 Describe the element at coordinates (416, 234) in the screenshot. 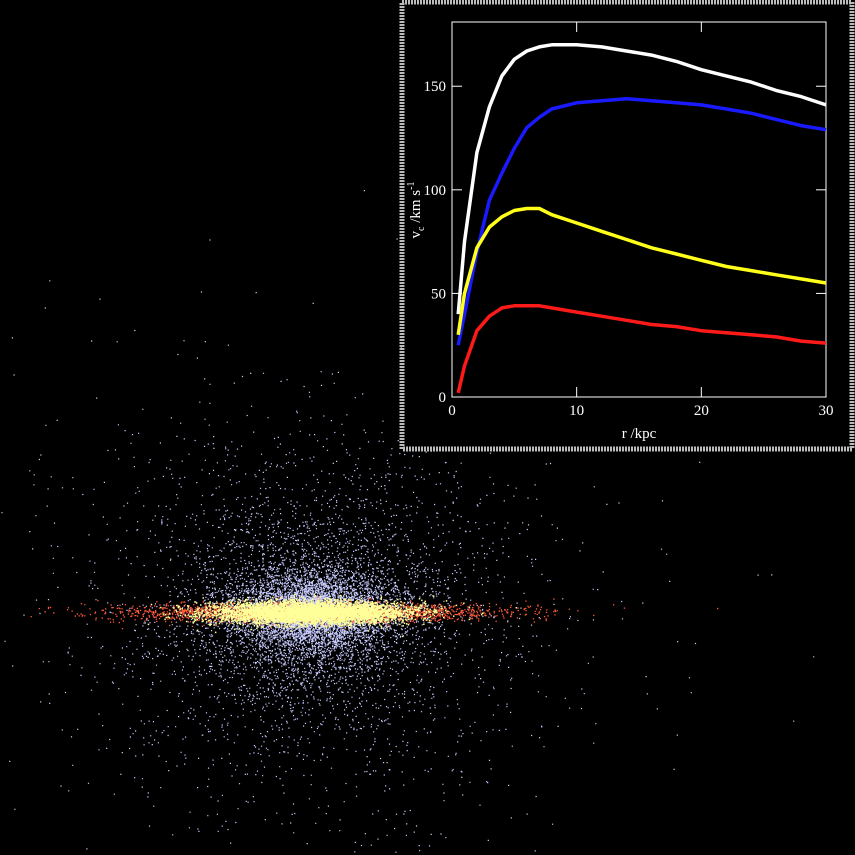

I see `y-label-part: v` at that location.